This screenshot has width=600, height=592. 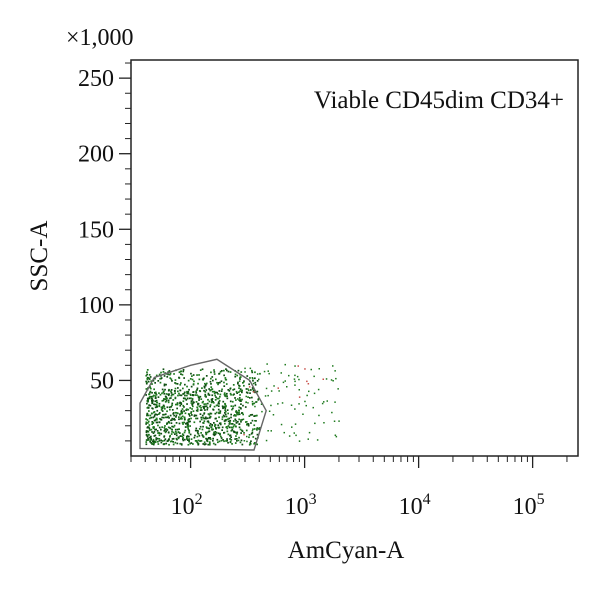 I want to click on x-tick-label: 104, so click(x=415, y=505).